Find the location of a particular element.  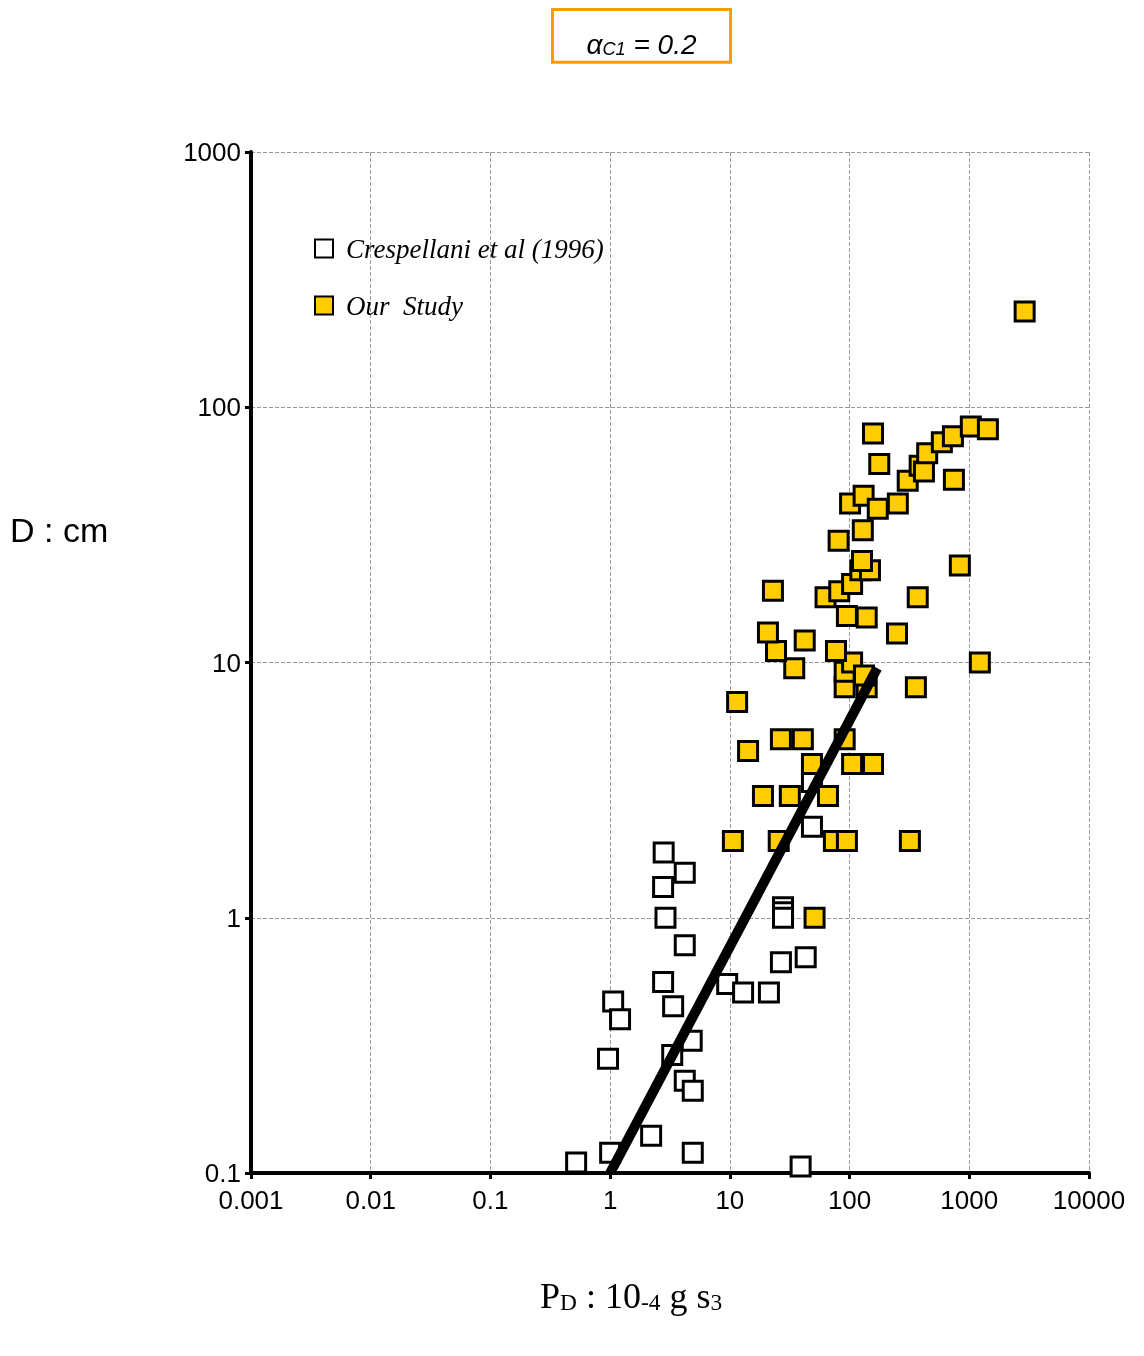

y-tick-label: 1000 is located at coordinates (212, 152).